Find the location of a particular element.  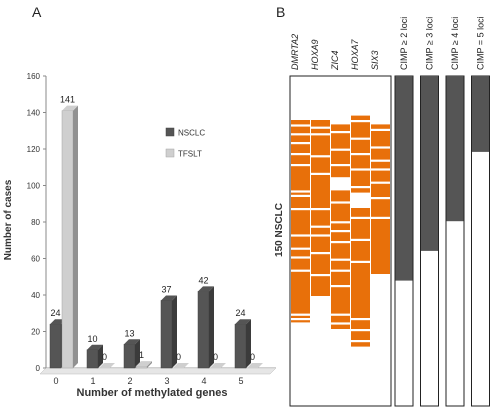

y-tick-label: 40 is located at coordinates (35, 295).